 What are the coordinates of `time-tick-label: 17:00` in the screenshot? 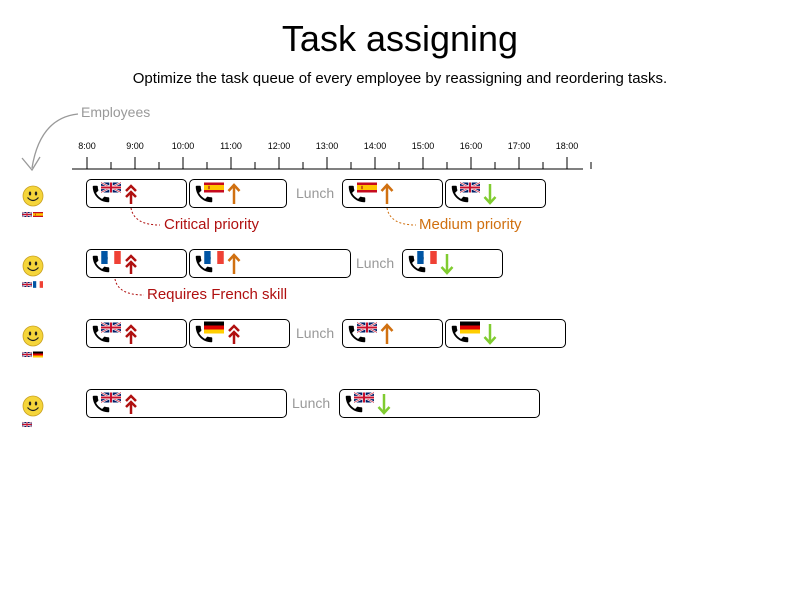 It's located at (519, 146).